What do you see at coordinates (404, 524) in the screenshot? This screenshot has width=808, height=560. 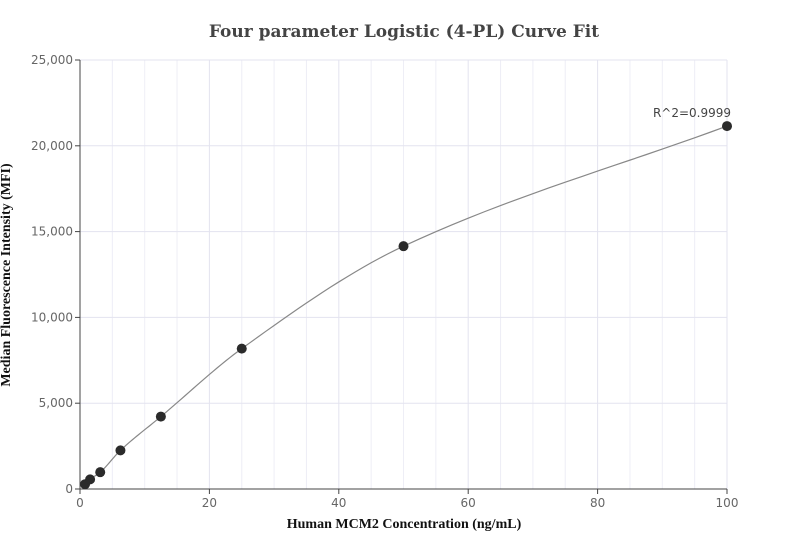 I see `x-axis-label: Human MCM2 Concentration (ng/mL)` at bounding box center [404, 524].